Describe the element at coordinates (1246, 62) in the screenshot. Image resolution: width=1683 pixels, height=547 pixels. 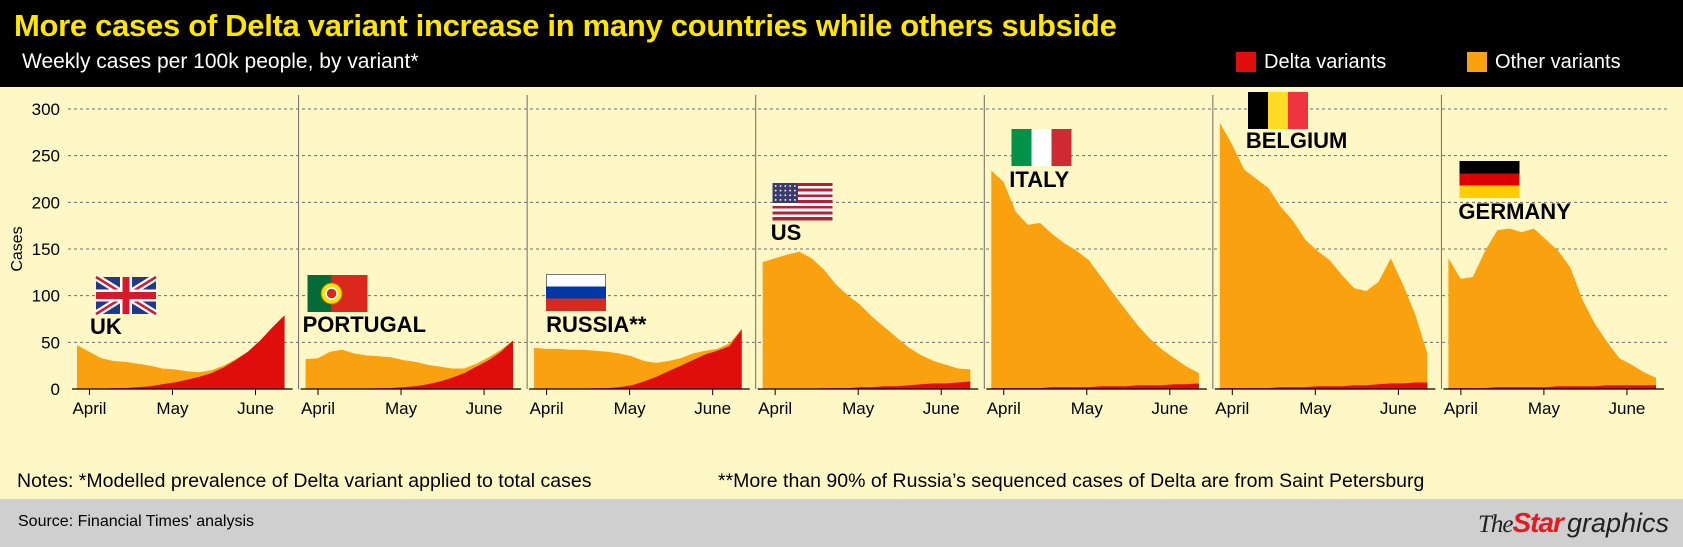
I see `legend-swatch-delta` at that location.